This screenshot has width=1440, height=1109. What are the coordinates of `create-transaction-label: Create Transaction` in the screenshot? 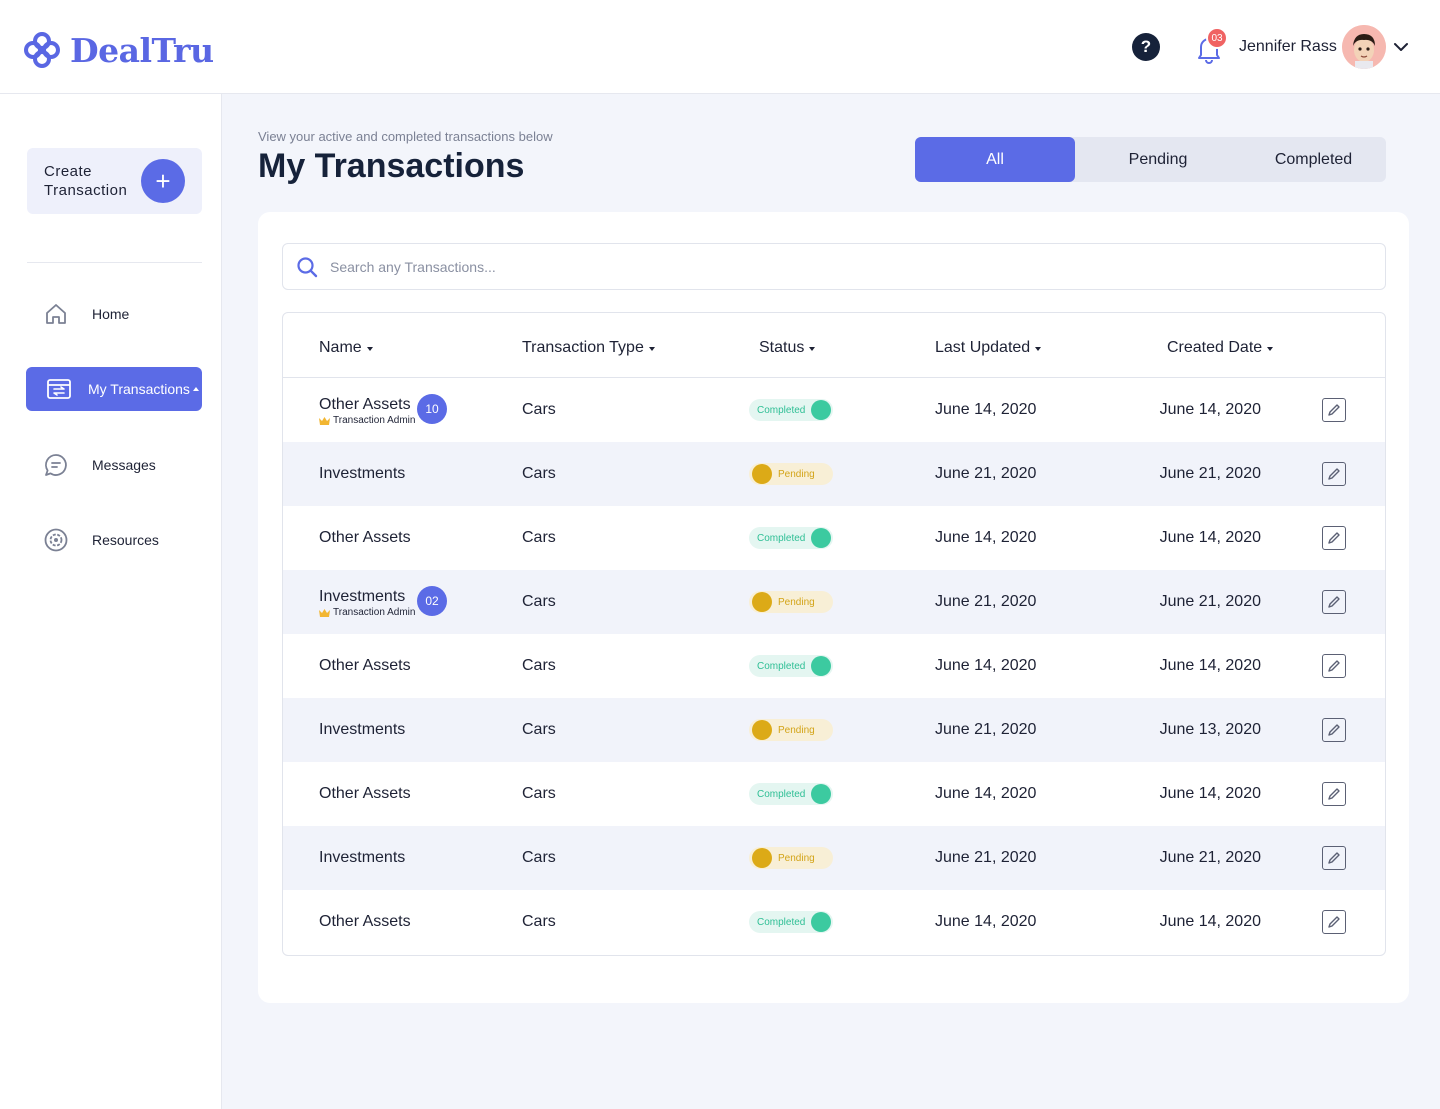 It's located at (86, 181).